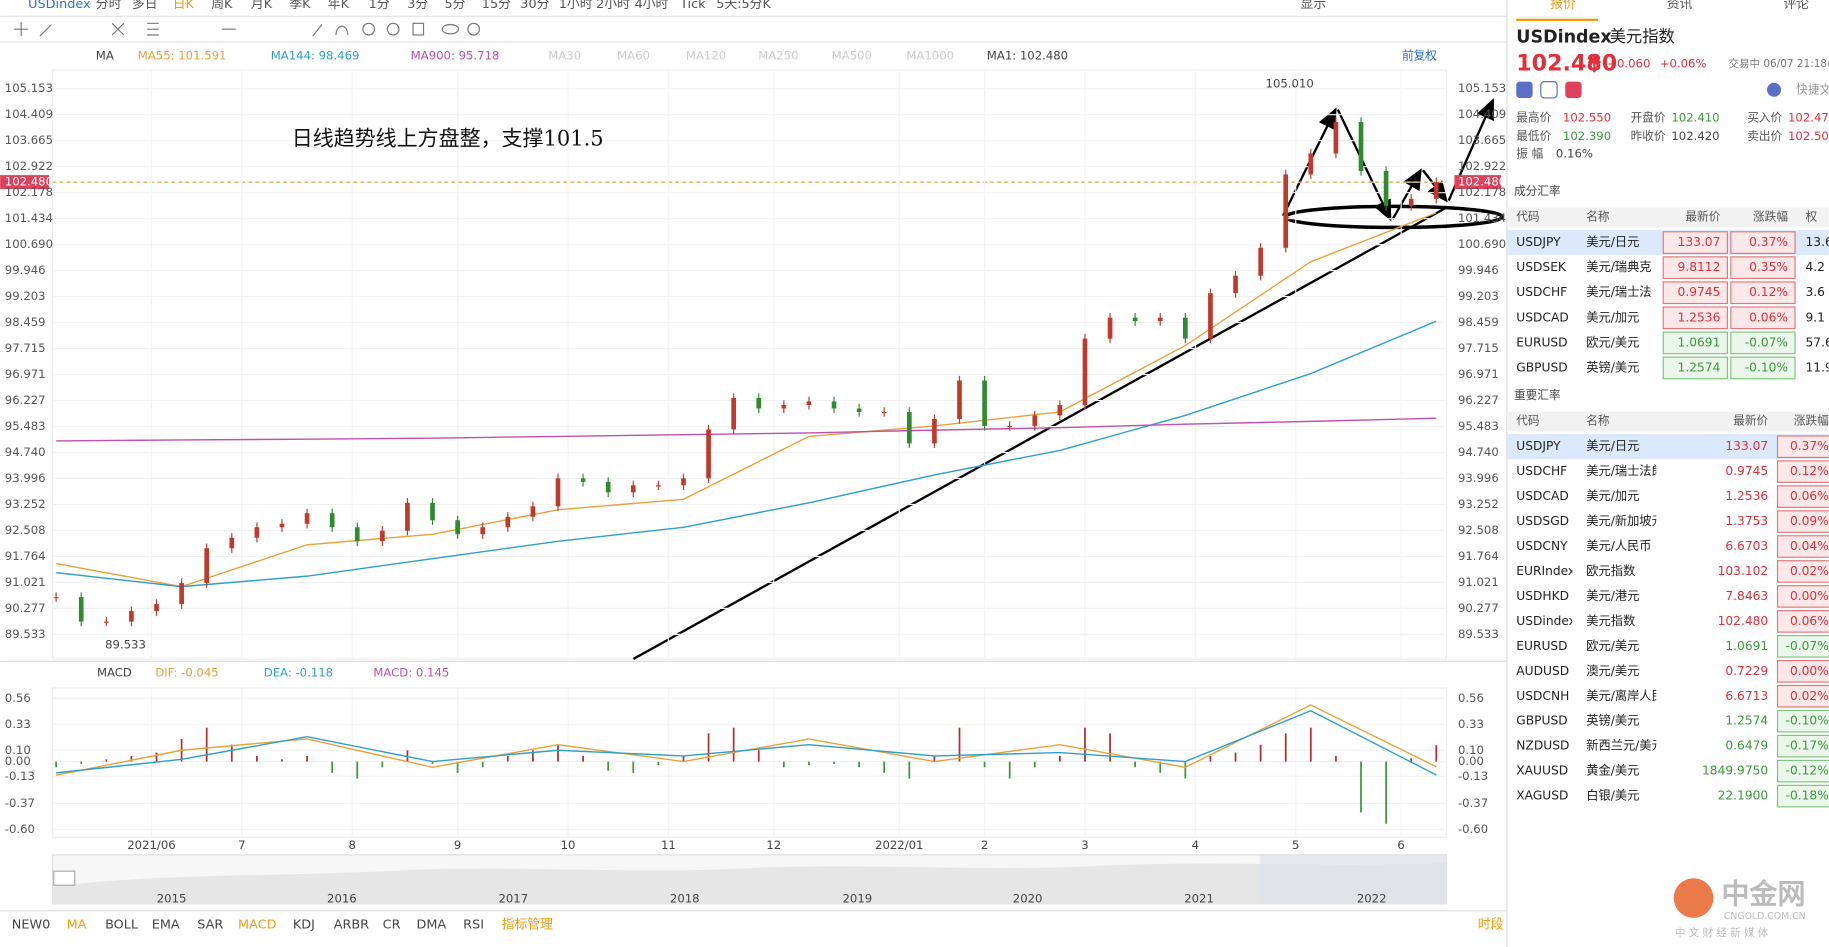  Describe the element at coordinates (315, 55) in the screenshot. I see `legend-entry: MA144: 98.469` at that location.